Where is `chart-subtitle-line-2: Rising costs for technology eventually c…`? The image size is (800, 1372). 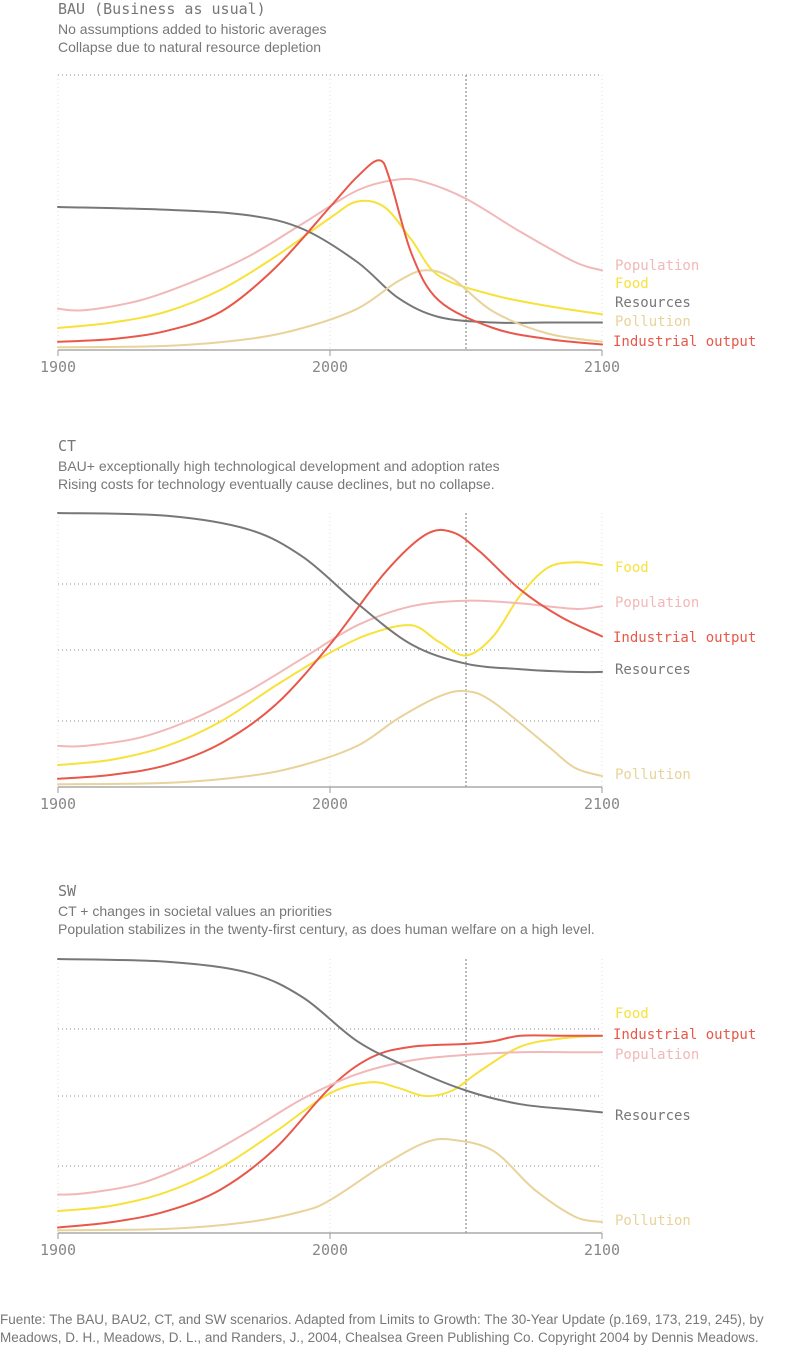 chart-subtitle-line-2: Rising costs for technology eventually c… is located at coordinates (276, 484).